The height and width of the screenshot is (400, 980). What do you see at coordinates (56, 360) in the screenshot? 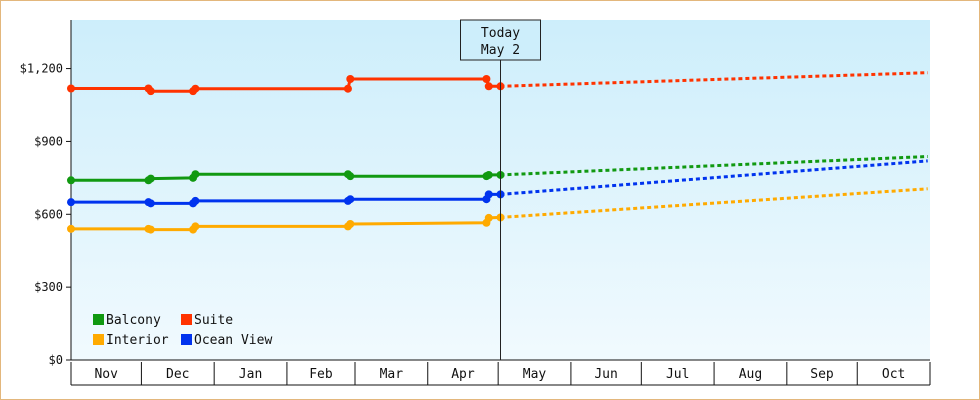
I see `y-tick-label: $0` at bounding box center [56, 360].